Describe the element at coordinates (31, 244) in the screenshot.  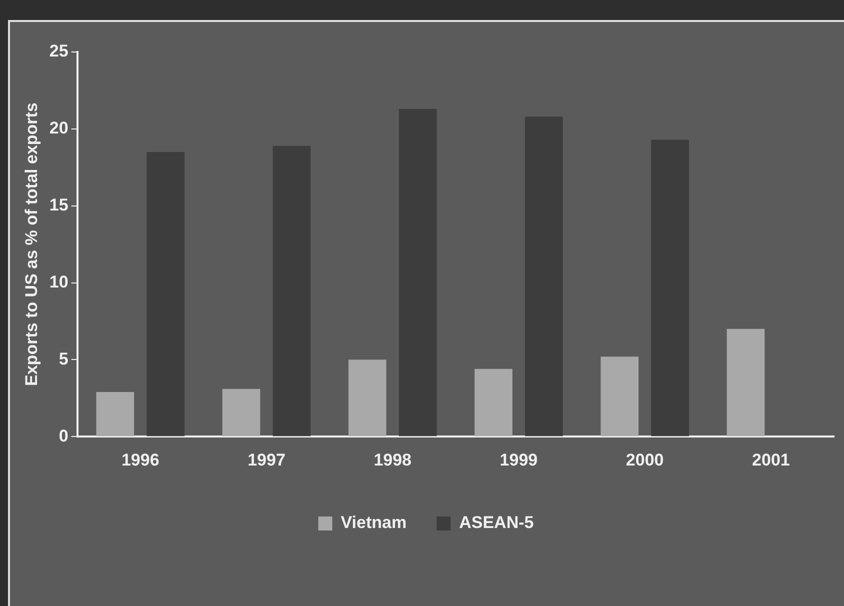
I see `y-axis-title: Exports to US as % of total exports` at that location.